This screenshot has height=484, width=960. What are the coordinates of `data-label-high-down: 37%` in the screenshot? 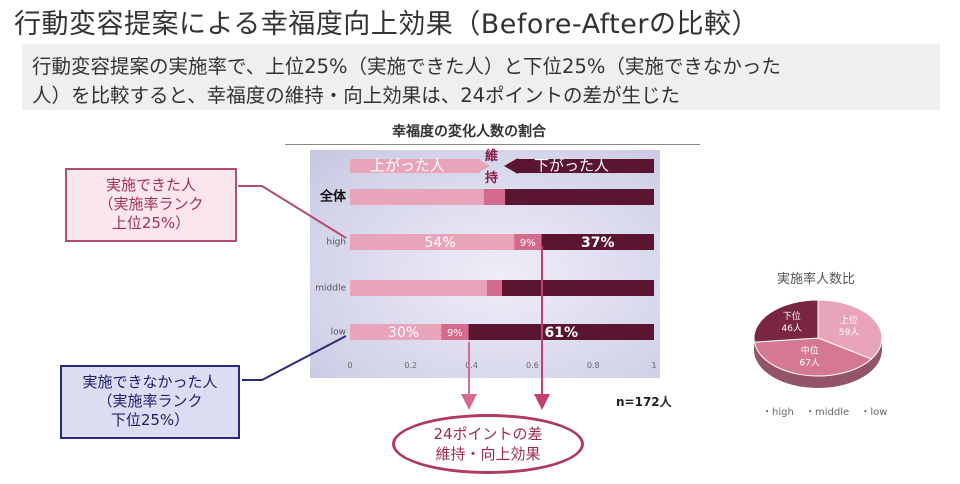 It's located at (598, 243).